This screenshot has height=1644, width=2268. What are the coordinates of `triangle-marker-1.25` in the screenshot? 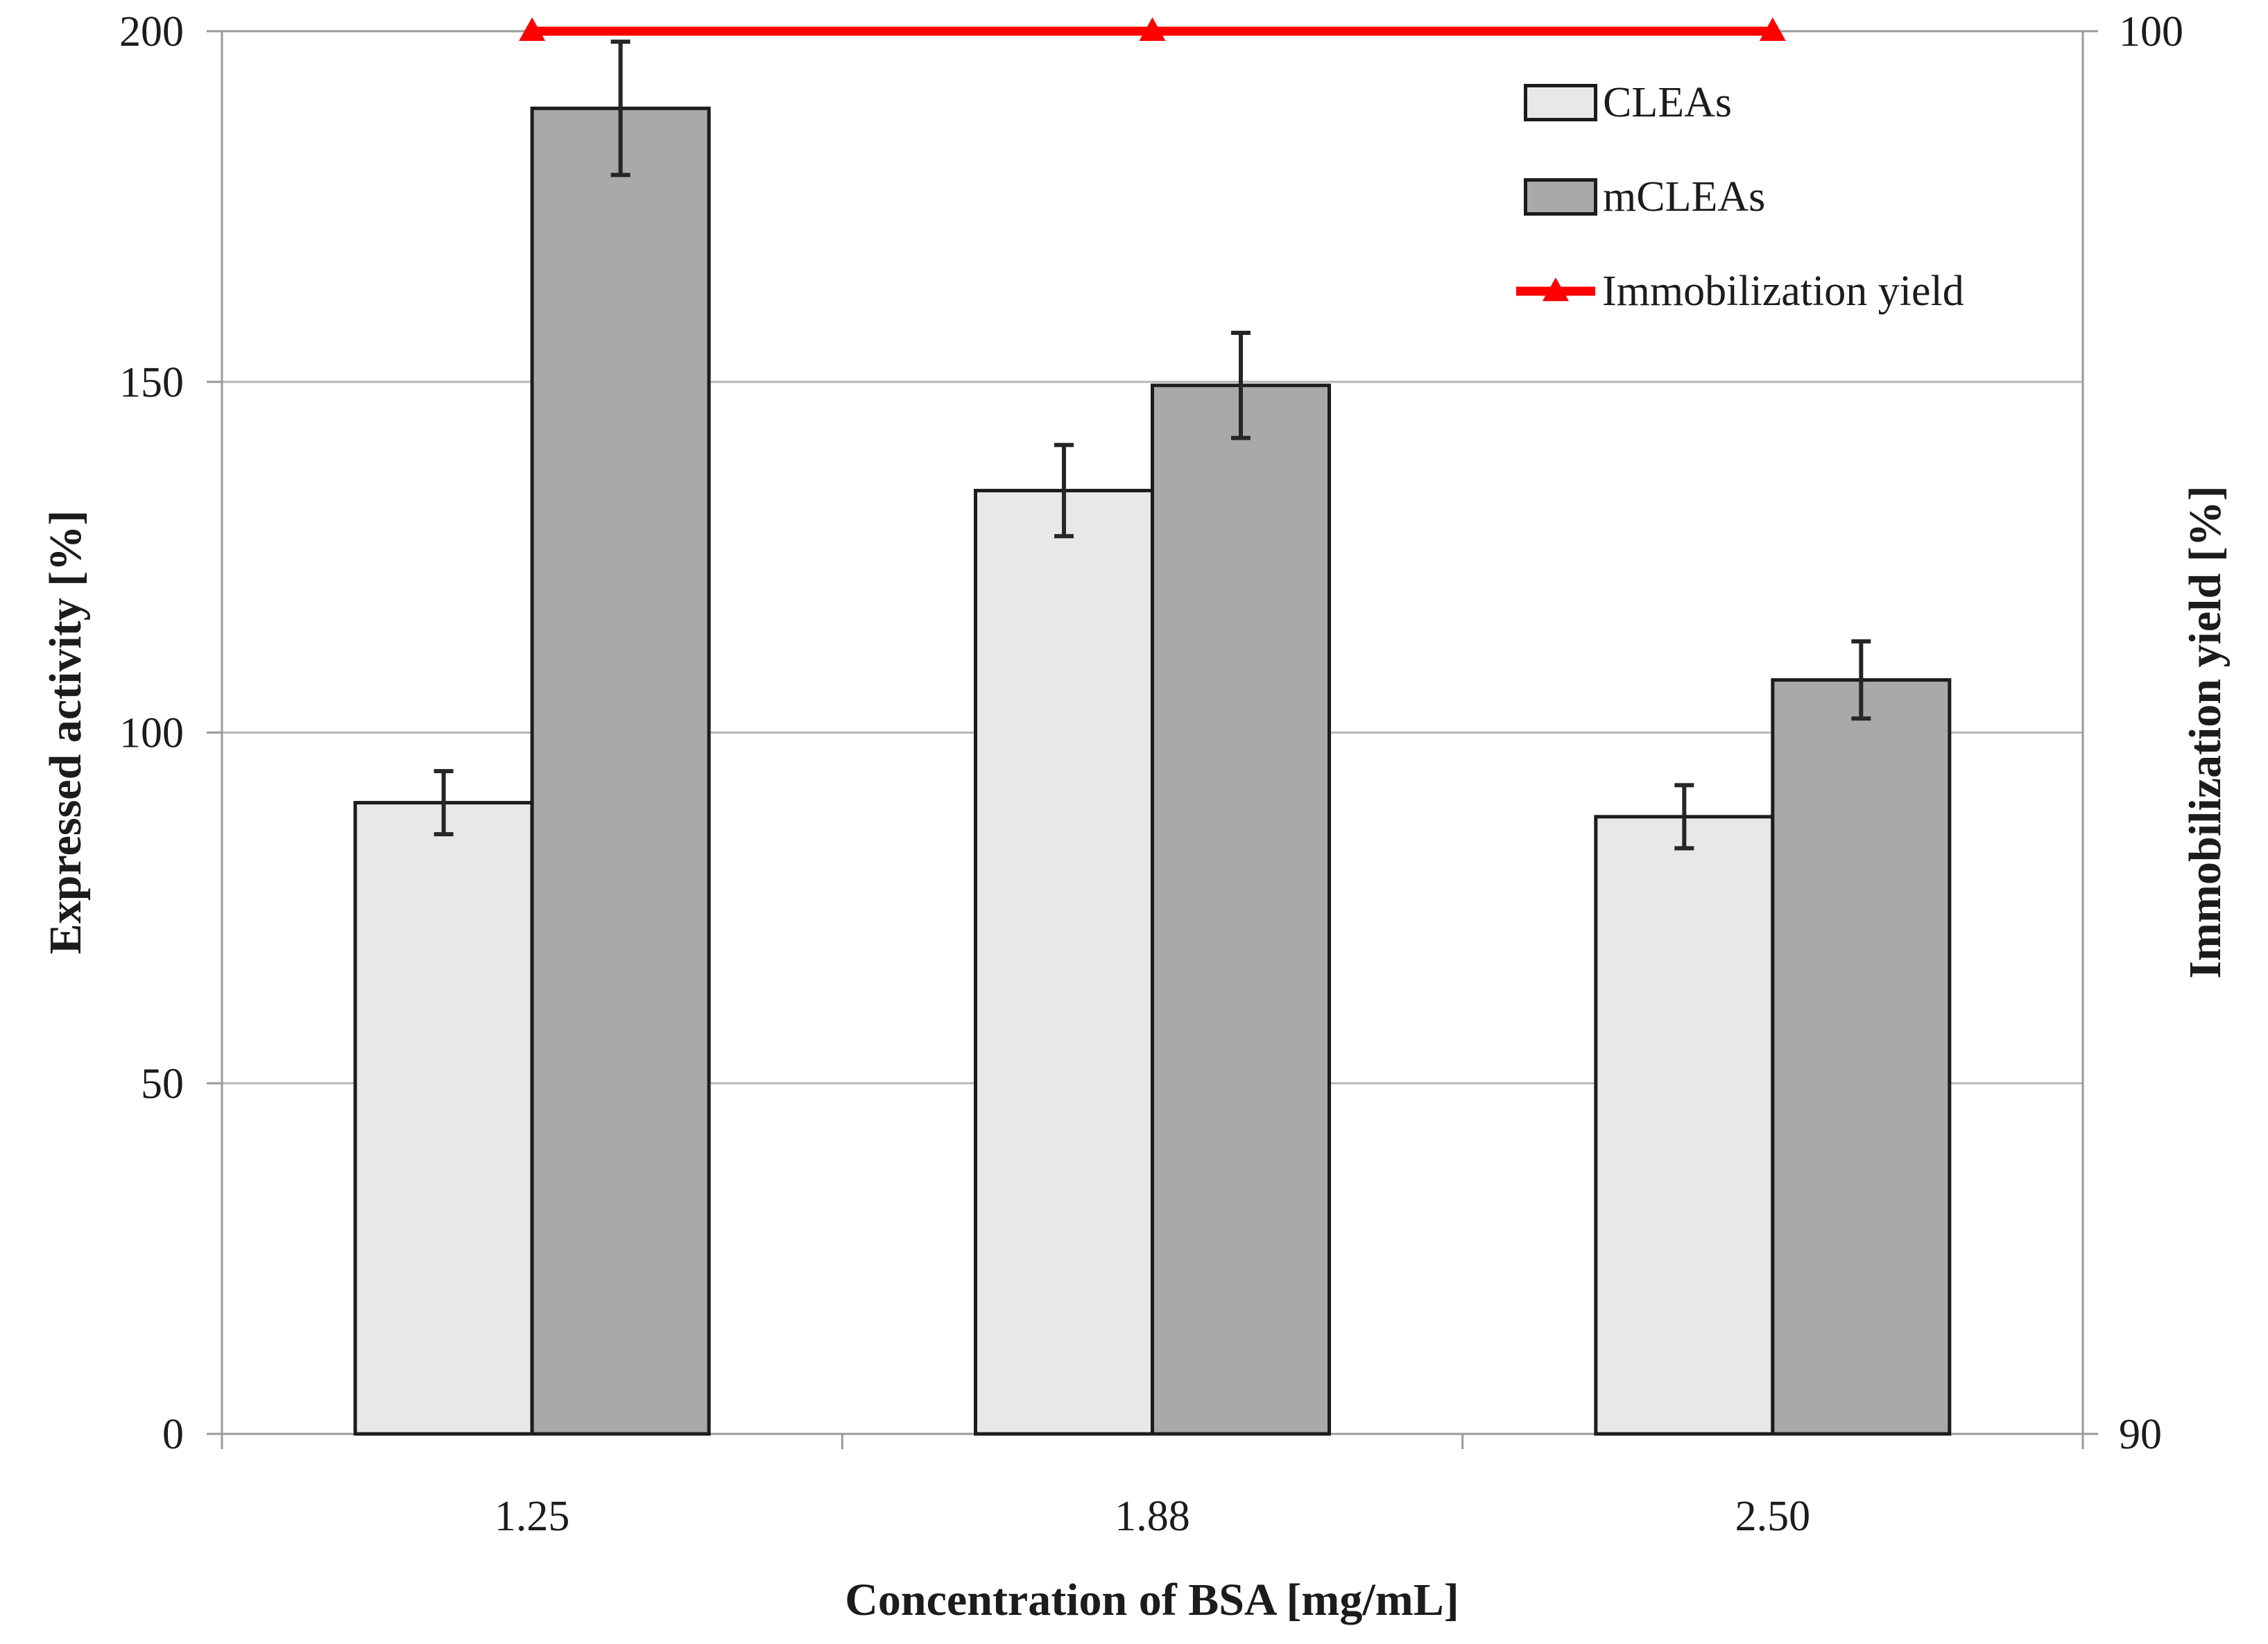 It's located at (532, 29).